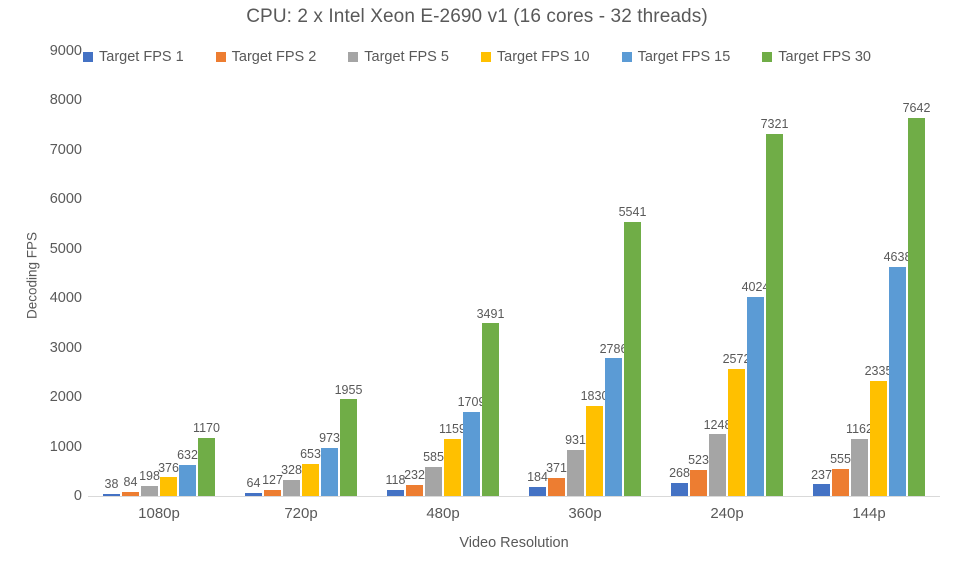  What do you see at coordinates (514, 496) in the screenshot?
I see `x-axis-line` at bounding box center [514, 496].